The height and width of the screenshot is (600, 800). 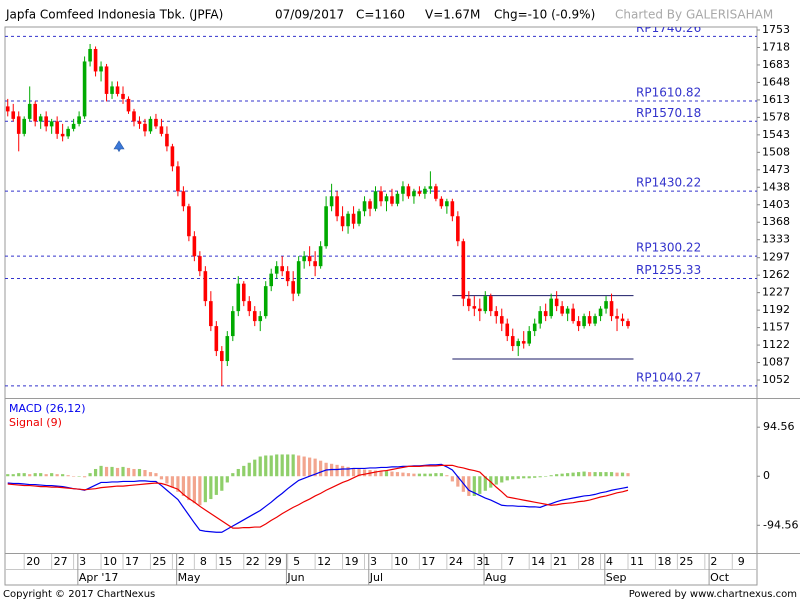 What do you see at coordinates (776, 379) in the screenshot?
I see `y-tick-label: 1052` at bounding box center [776, 379].